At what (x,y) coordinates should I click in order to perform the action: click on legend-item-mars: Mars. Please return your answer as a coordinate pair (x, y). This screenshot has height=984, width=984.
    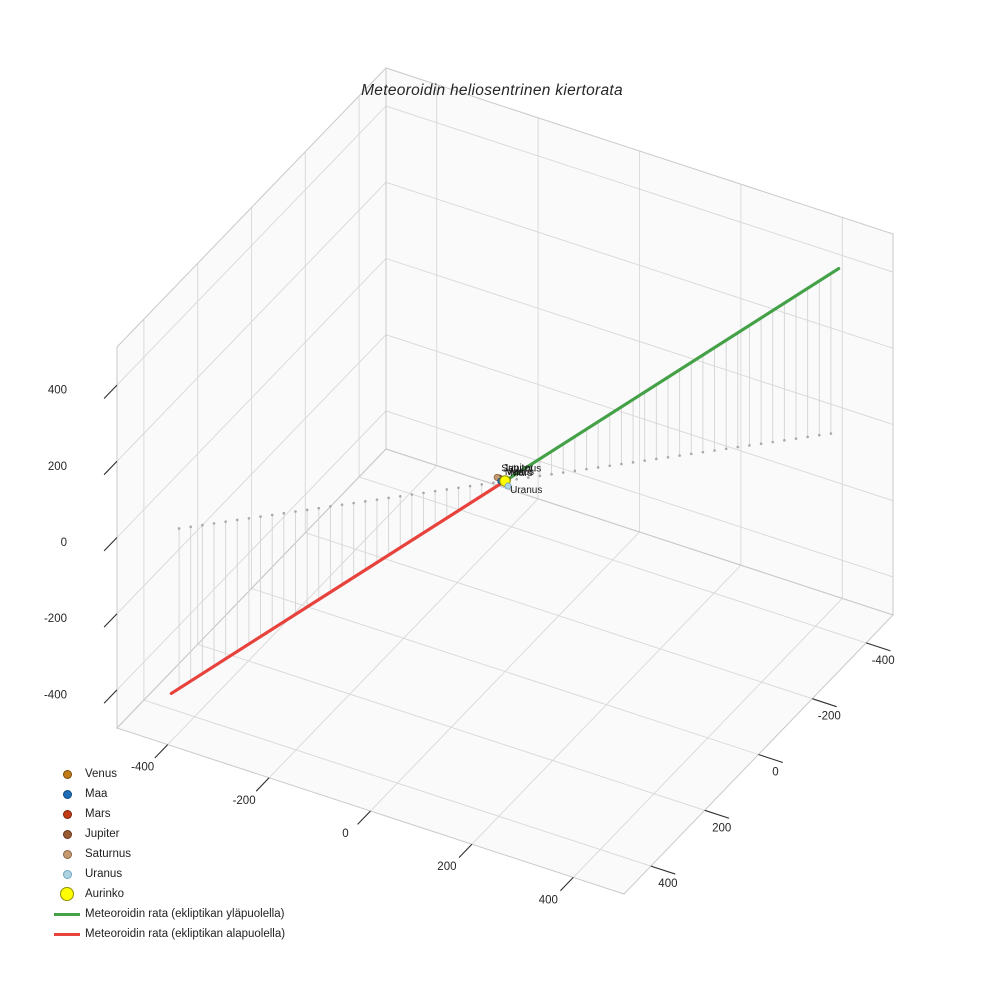
    Looking at the image, I should click on (168, 814).